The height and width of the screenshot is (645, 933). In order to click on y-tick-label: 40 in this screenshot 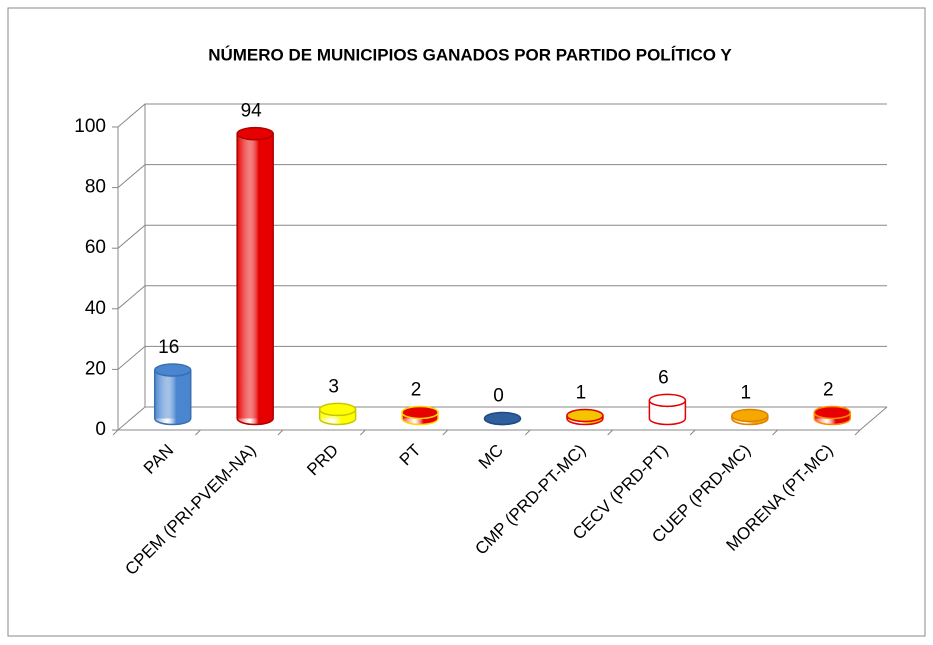, I will do `click(95, 308)`.